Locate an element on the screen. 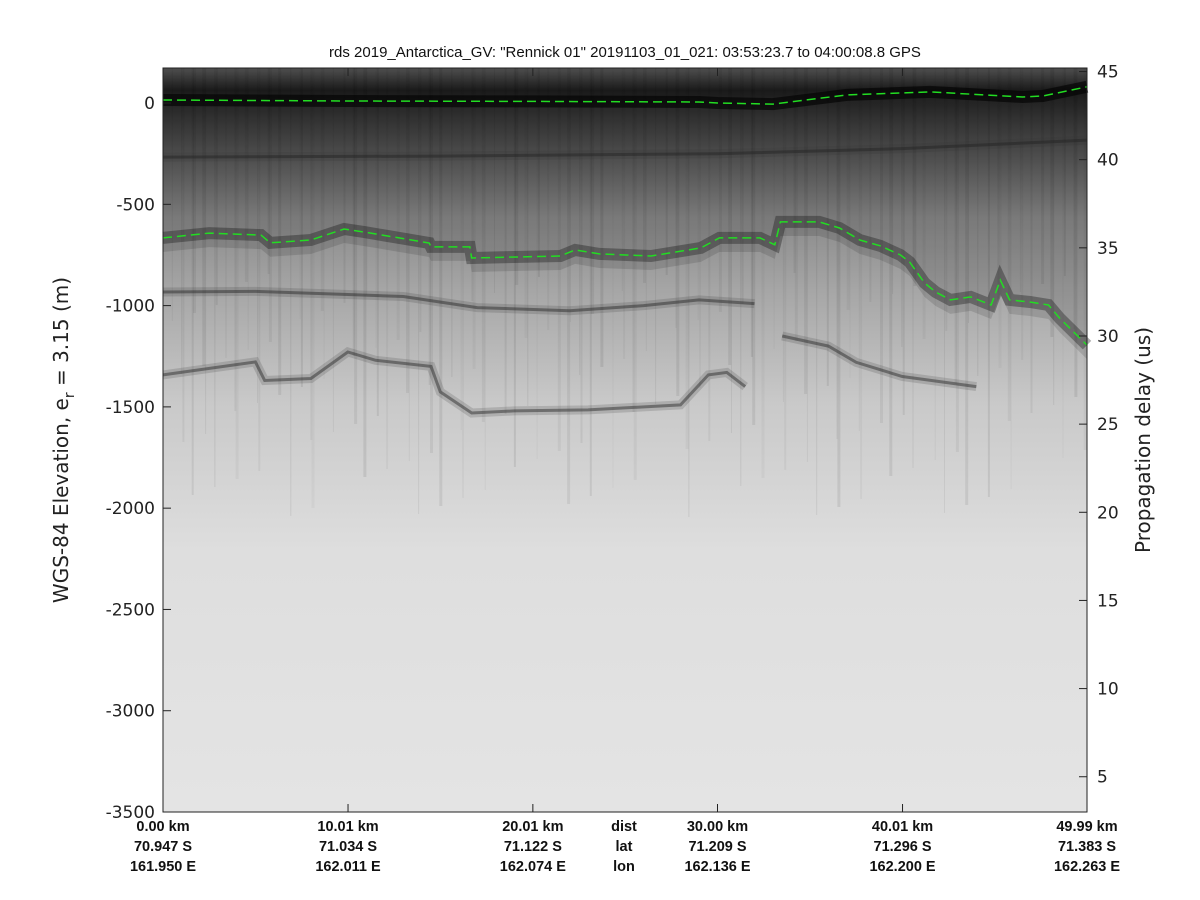 This screenshot has width=1200, height=900. x-tick-label-lon: 162.074 E is located at coordinates (533, 867).